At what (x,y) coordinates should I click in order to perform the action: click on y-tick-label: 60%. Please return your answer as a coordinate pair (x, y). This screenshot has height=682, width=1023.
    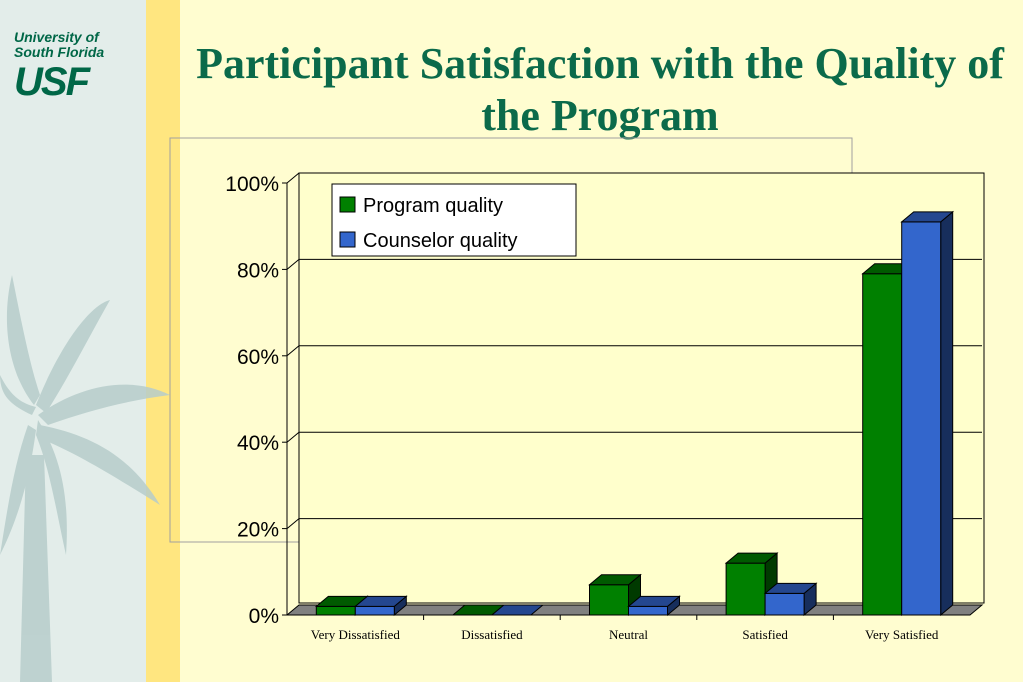
    Looking at the image, I should click on (258, 357).